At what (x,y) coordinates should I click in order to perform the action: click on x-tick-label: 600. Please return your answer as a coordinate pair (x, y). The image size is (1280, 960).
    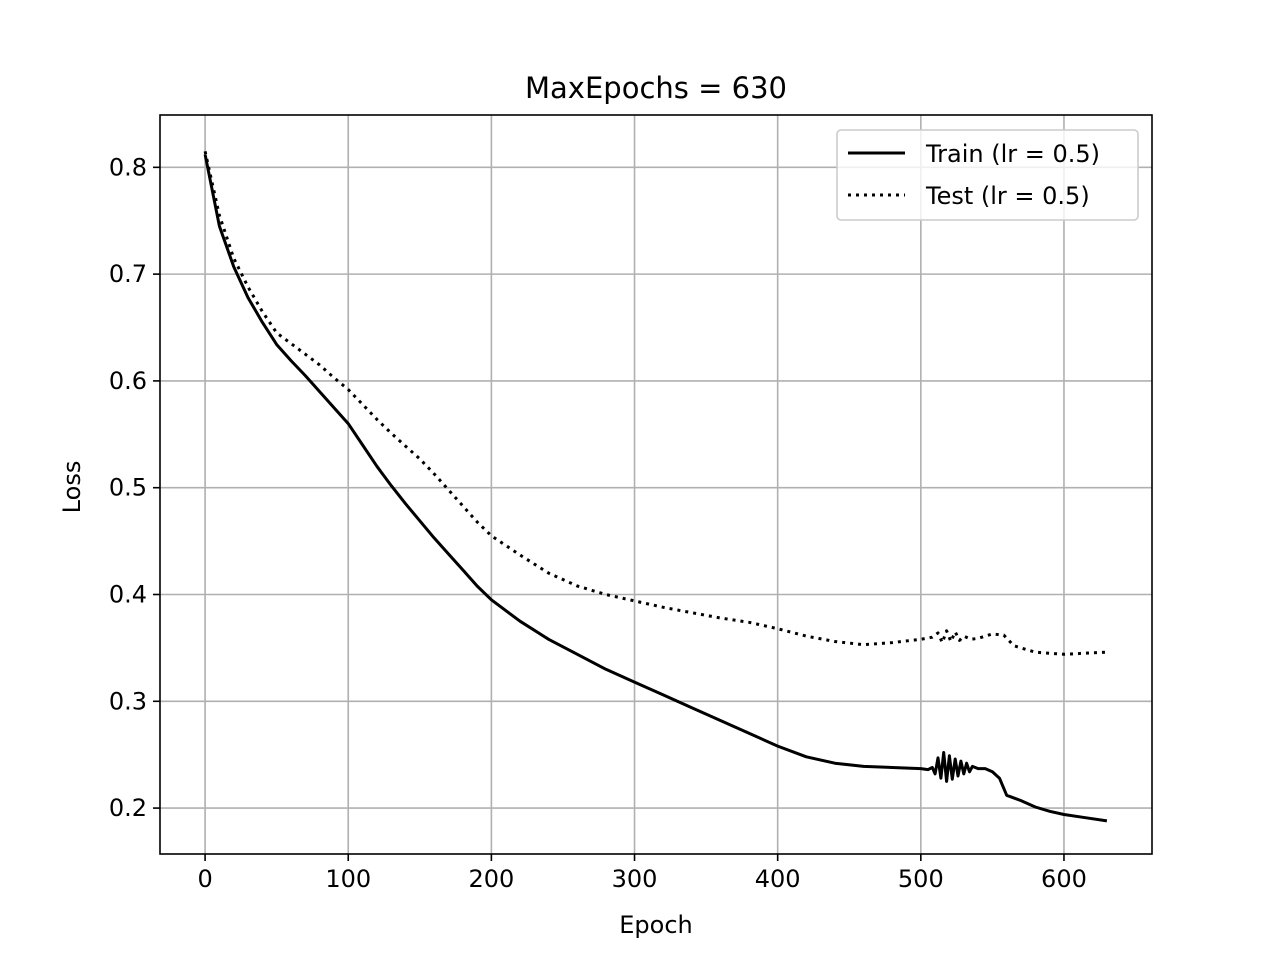
    Looking at the image, I should click on (1064, 879).